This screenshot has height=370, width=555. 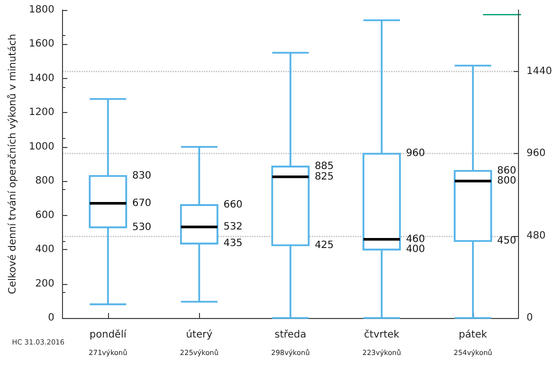 What do you see at coordinates (416, 239) in the screenshot?
I see `annotation: 460` at bounding box center [416, 239].